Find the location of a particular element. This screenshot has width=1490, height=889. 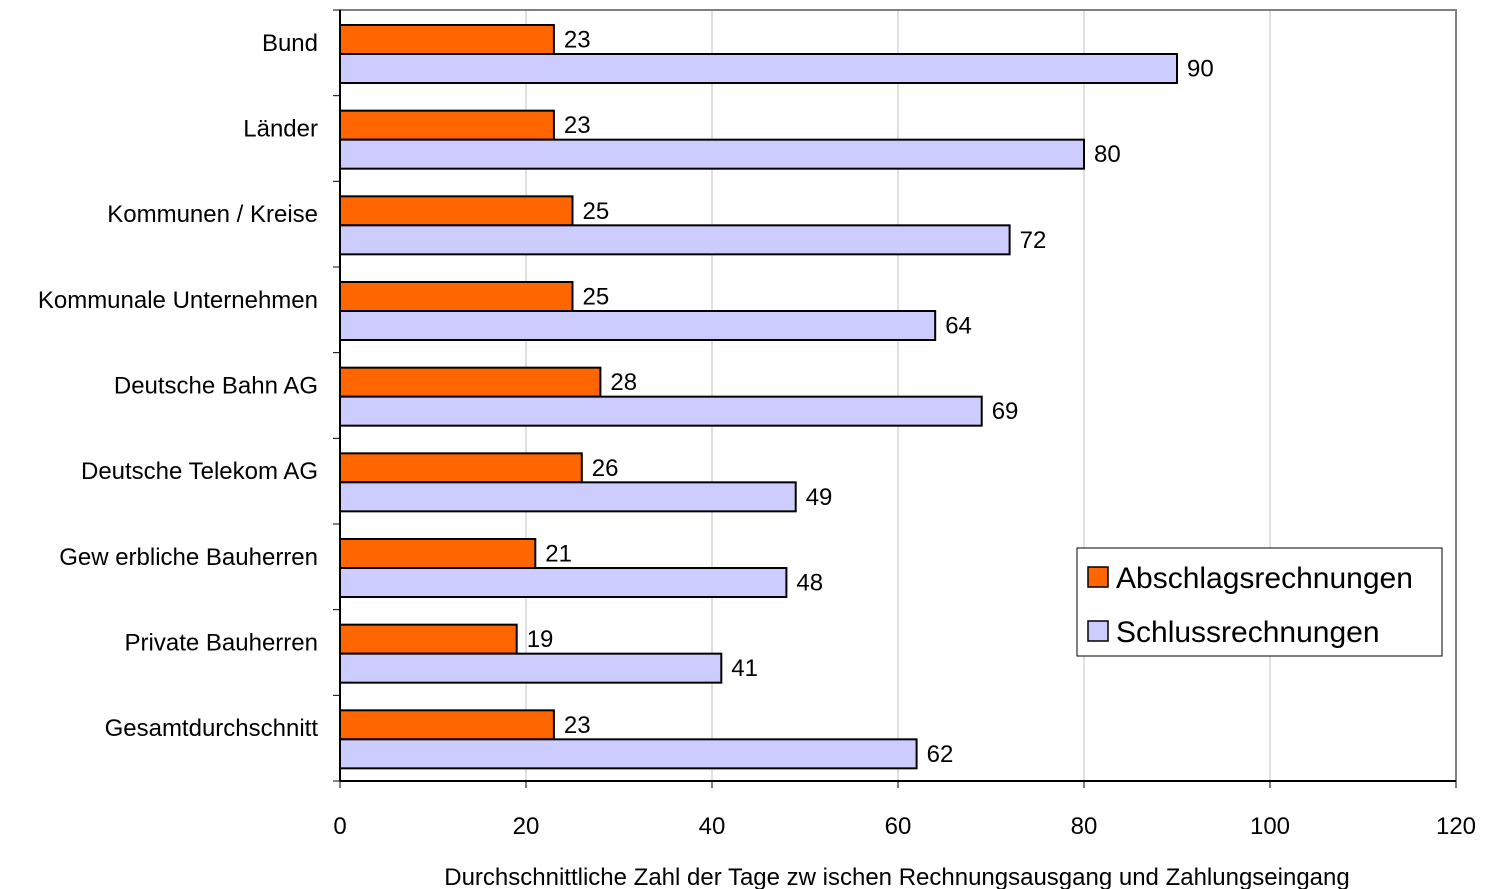

category-label: Deutsche Bahn AG is located at coordinates (216, 386).